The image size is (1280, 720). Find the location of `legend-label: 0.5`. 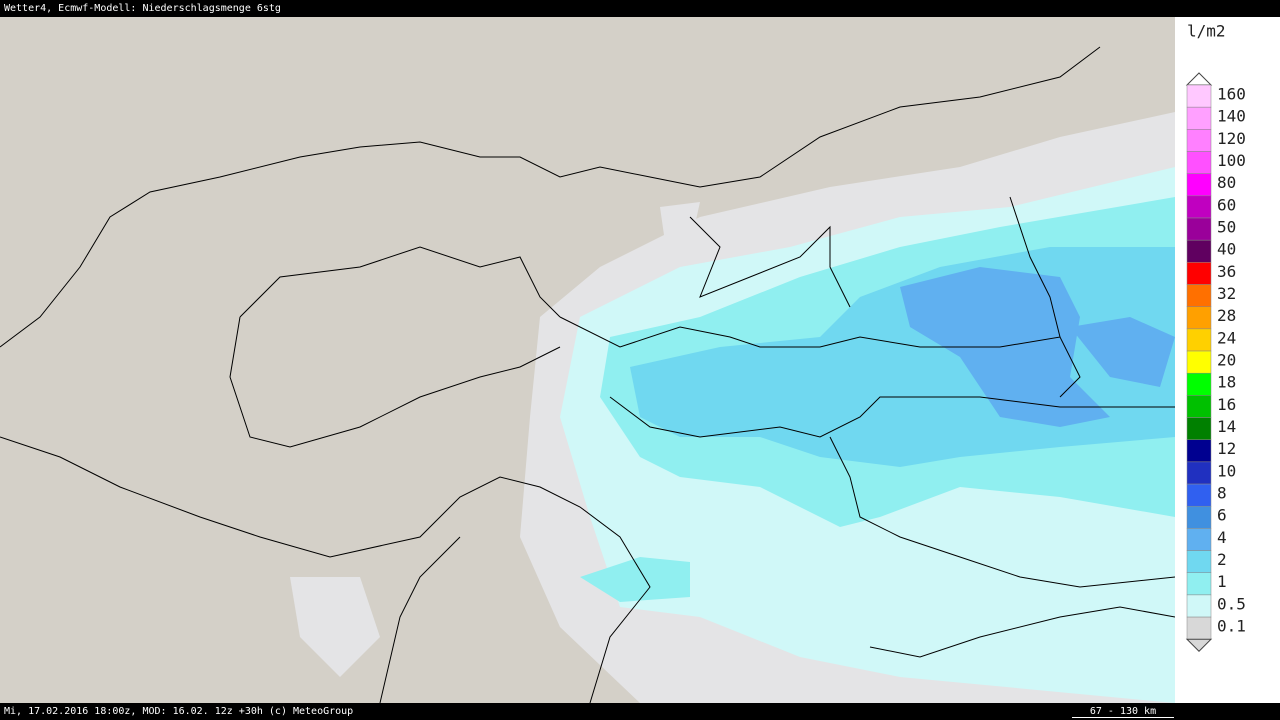

legend-label: 0.5 is located at coordinates (1231, 603).